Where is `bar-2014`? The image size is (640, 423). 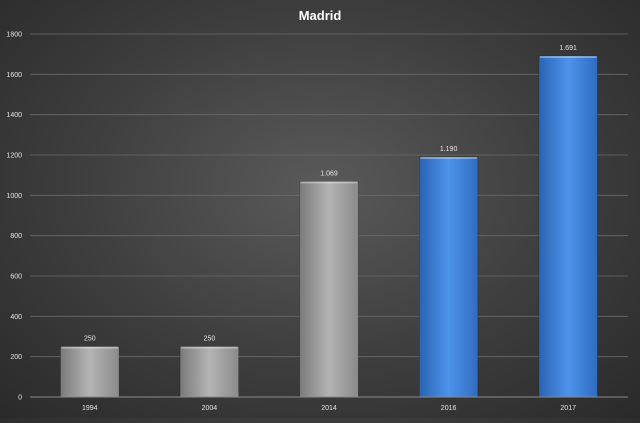
bar-2014 is located at coordinates (329, 289).